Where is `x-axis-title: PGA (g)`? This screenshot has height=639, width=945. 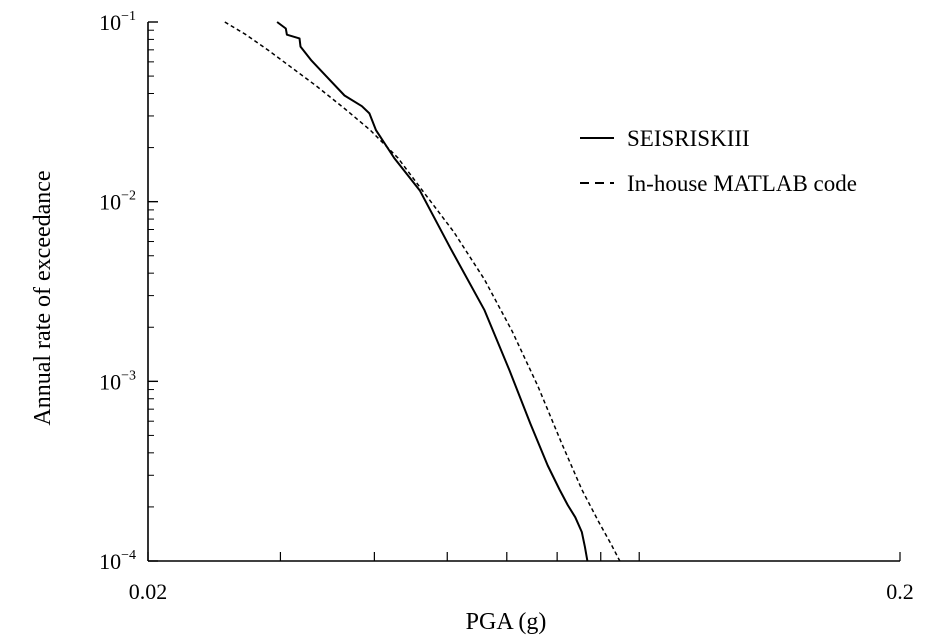
x-axis-title: PGA (g) is located at coordinates (506, 622).